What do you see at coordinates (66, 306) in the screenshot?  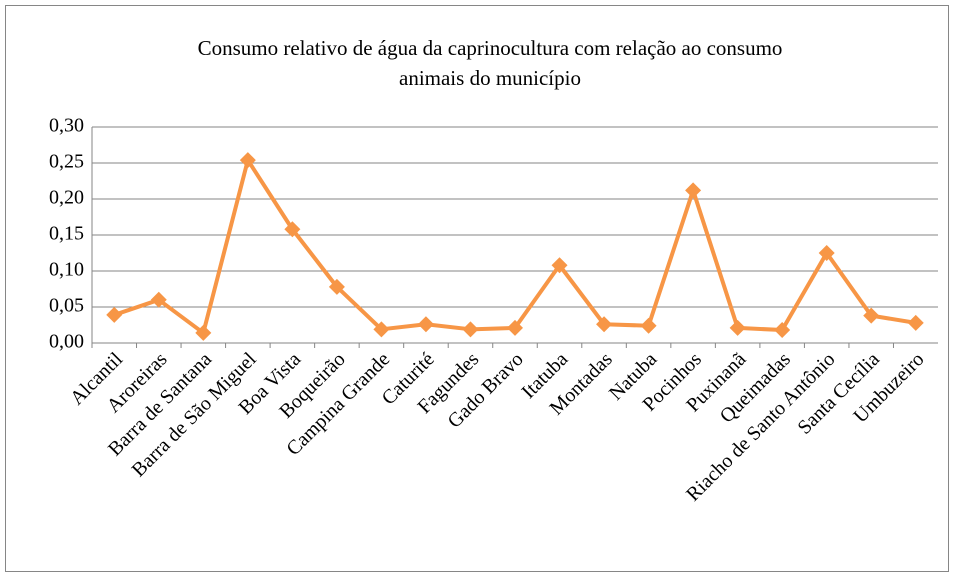 I see `y-tick-label: 0,05` at bounding box center [66, 306].